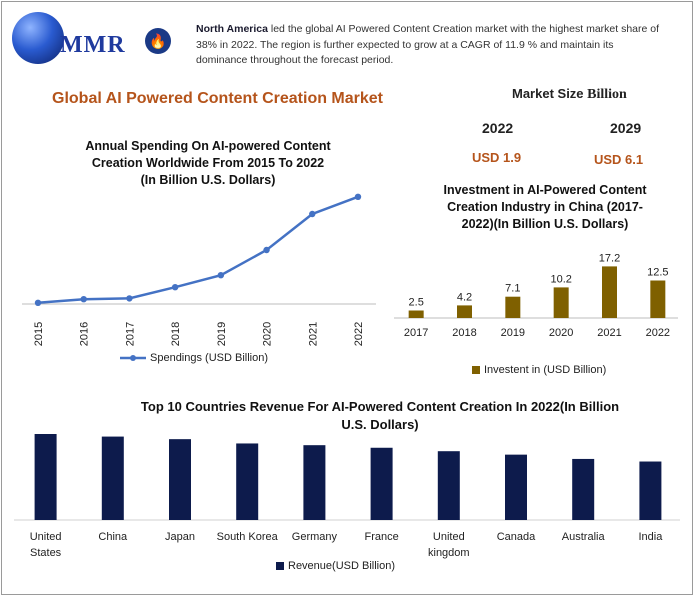 The image size is (696, 598). Describe the element at coordinates (619, 159) in the screenshot. I see `market-value-2029: USD 6.1` at that location.